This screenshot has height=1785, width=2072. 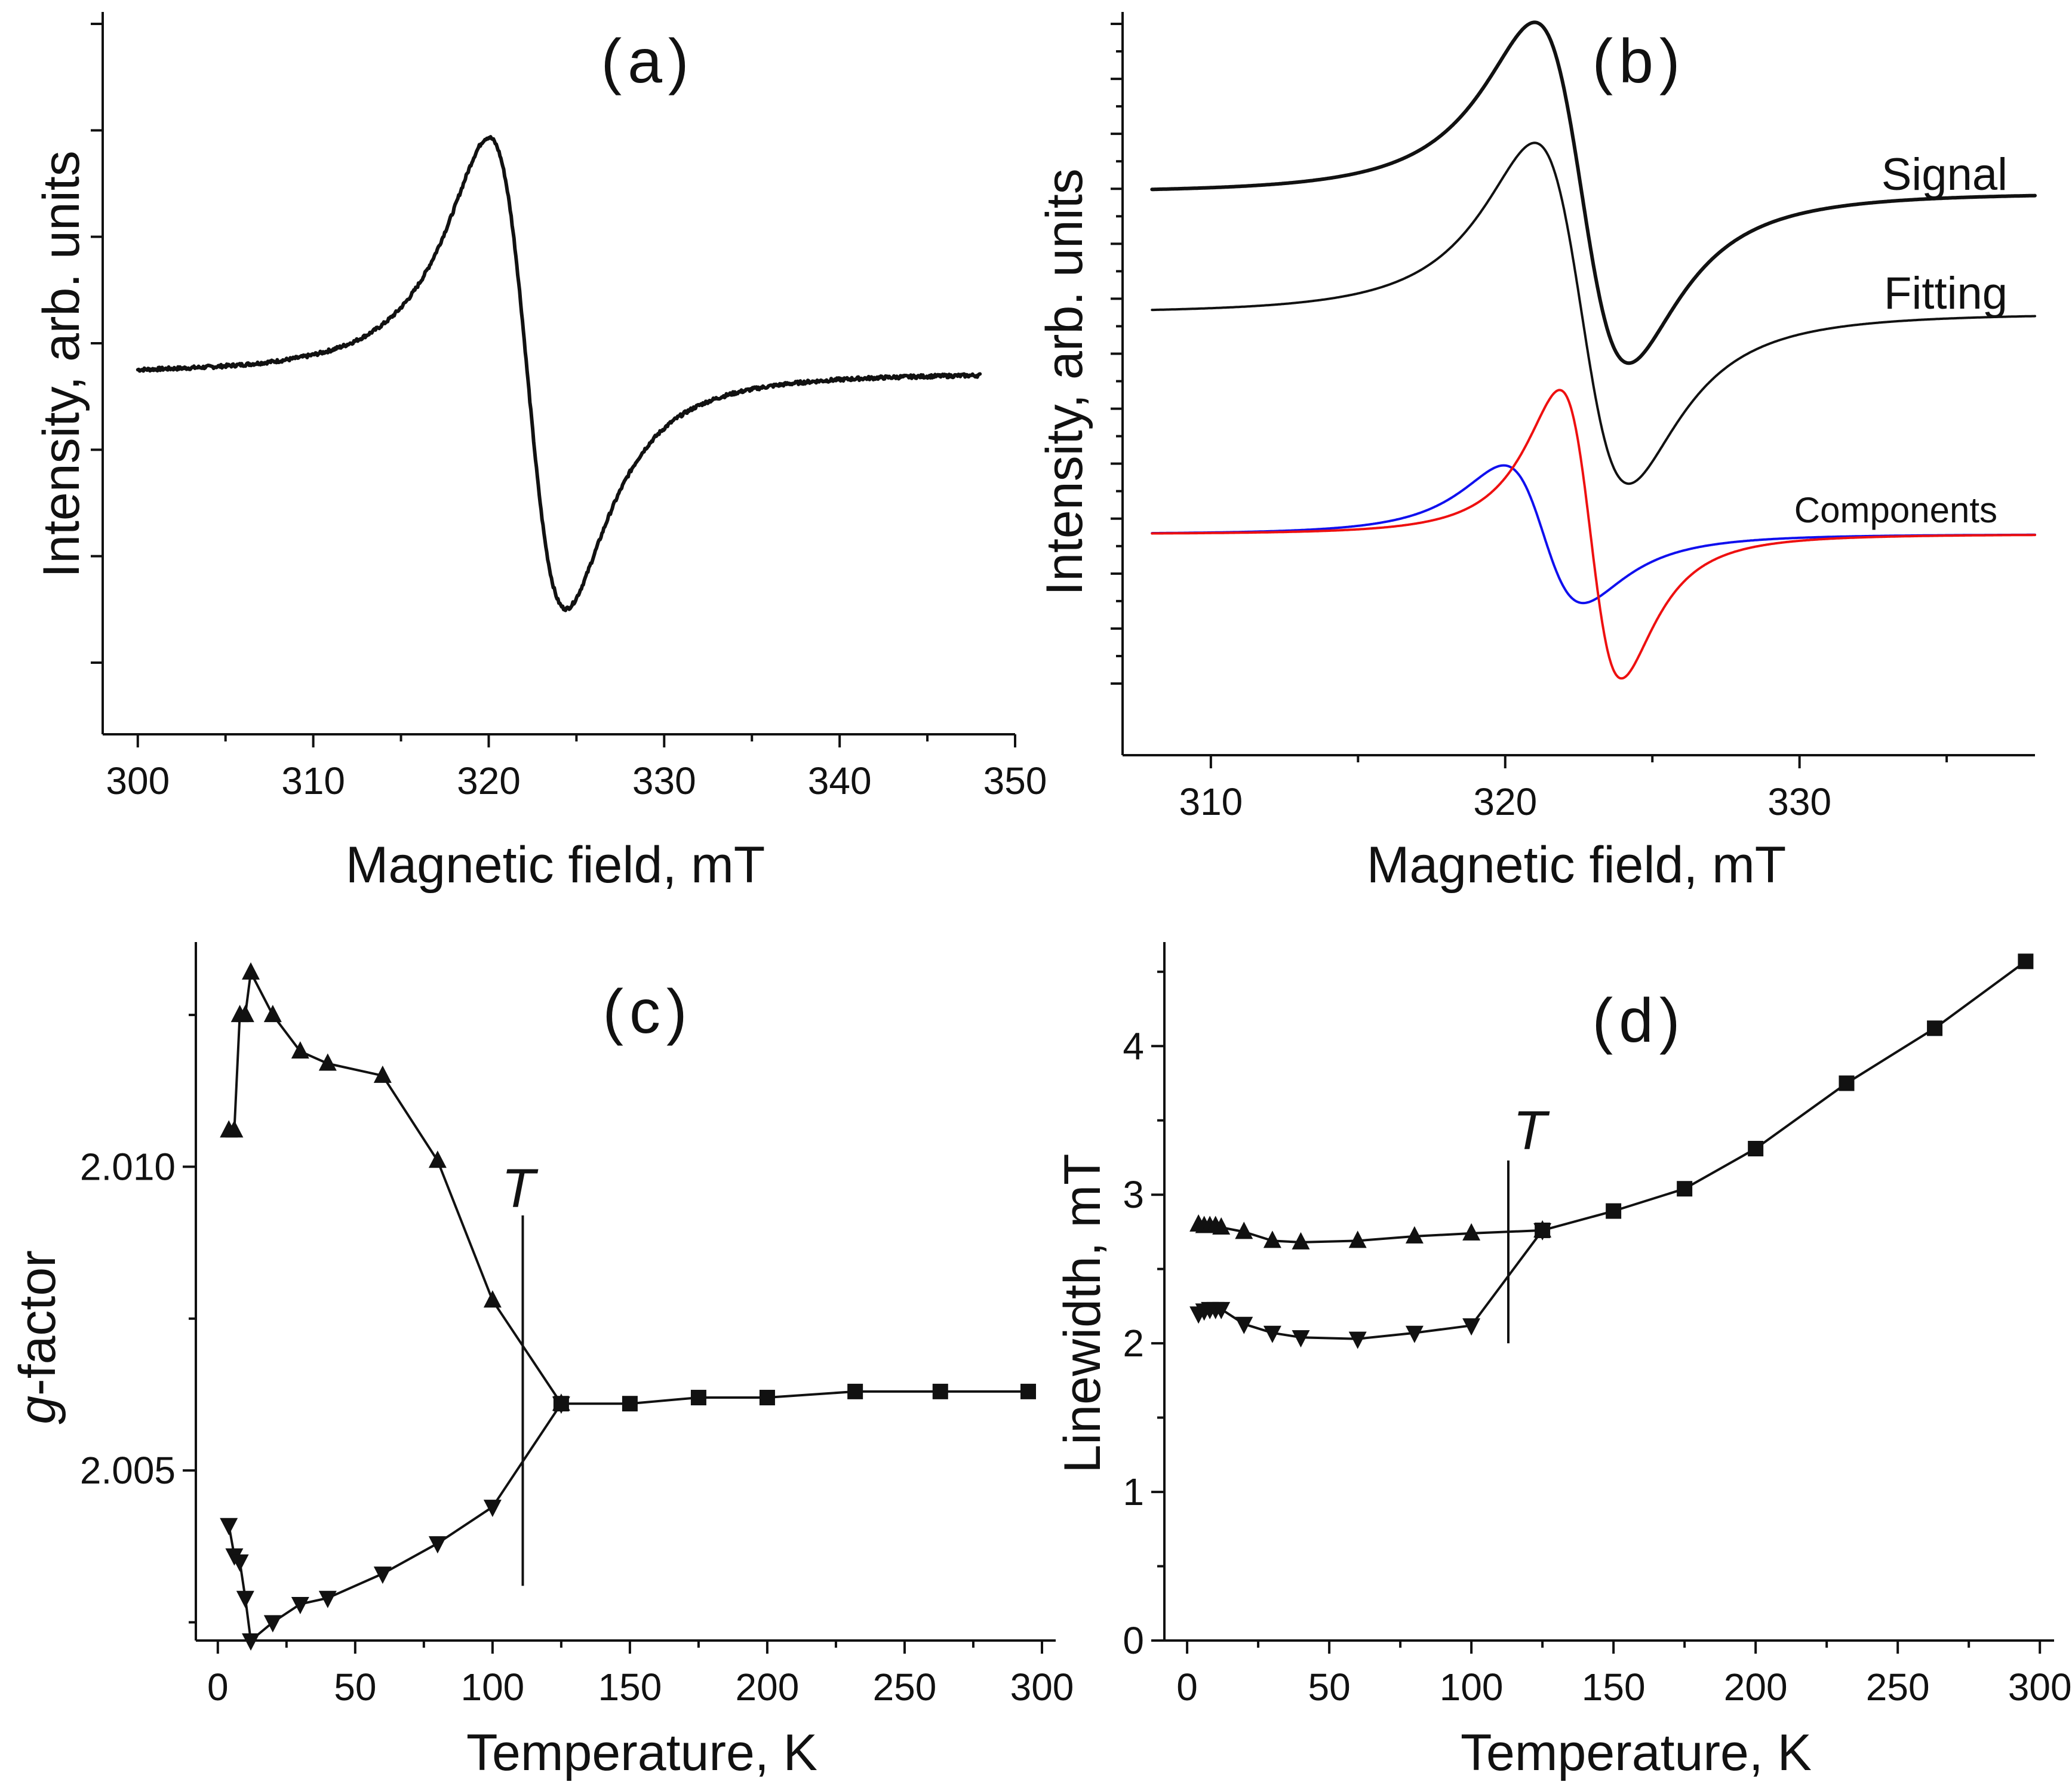 I want to click on panel-a-x-tick-label-4: 340, so click(x=840, y=781).